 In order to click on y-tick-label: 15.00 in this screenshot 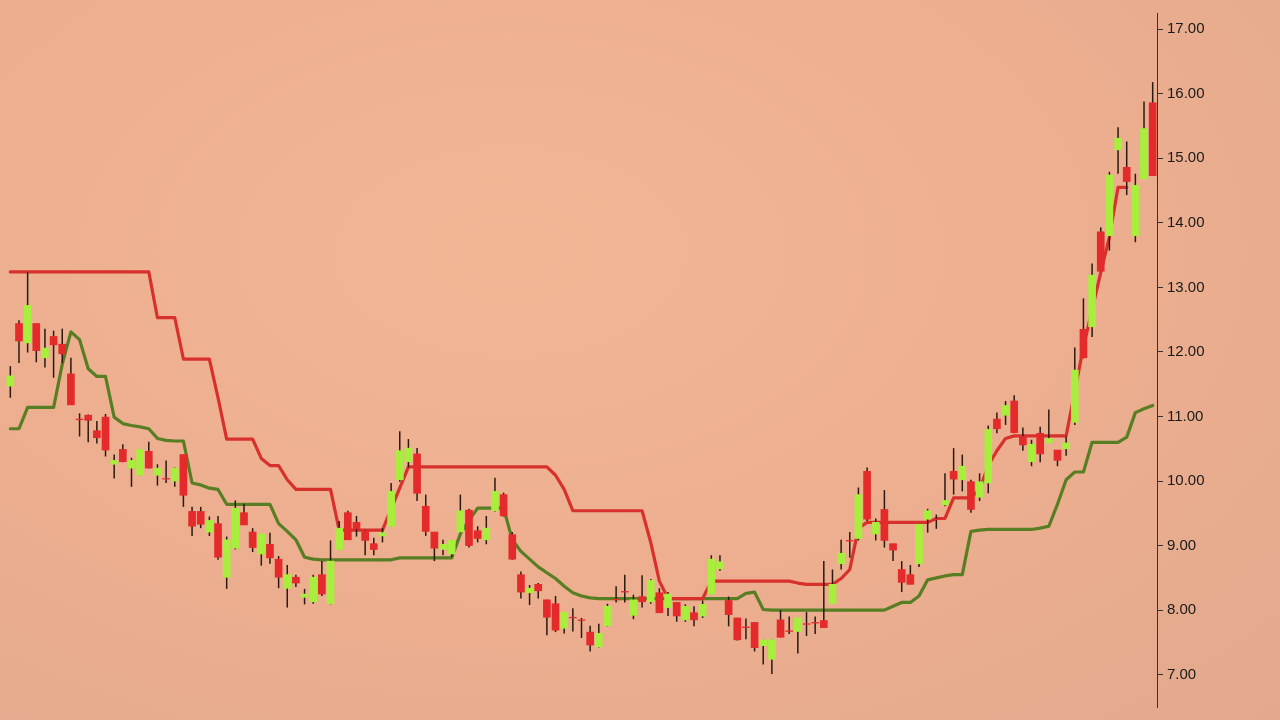, I will do `click(1186, 157)`.